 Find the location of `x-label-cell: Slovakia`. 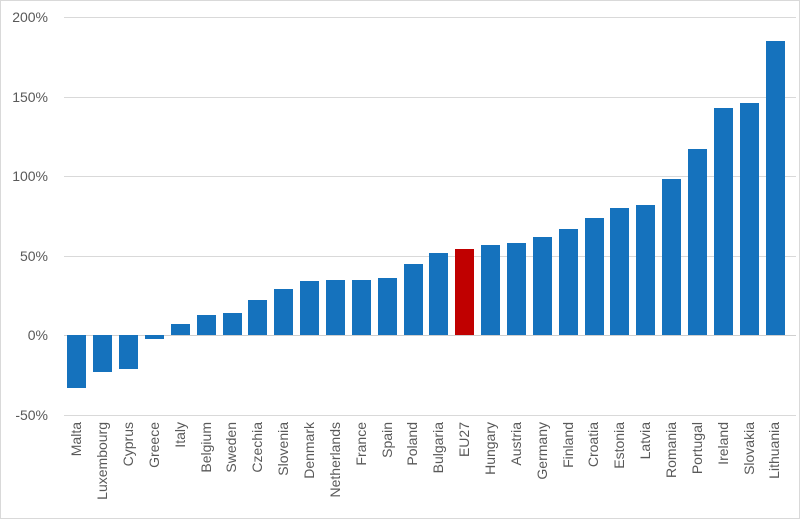

x-label-cell: Slovakia is located at coordinates (749, 470).